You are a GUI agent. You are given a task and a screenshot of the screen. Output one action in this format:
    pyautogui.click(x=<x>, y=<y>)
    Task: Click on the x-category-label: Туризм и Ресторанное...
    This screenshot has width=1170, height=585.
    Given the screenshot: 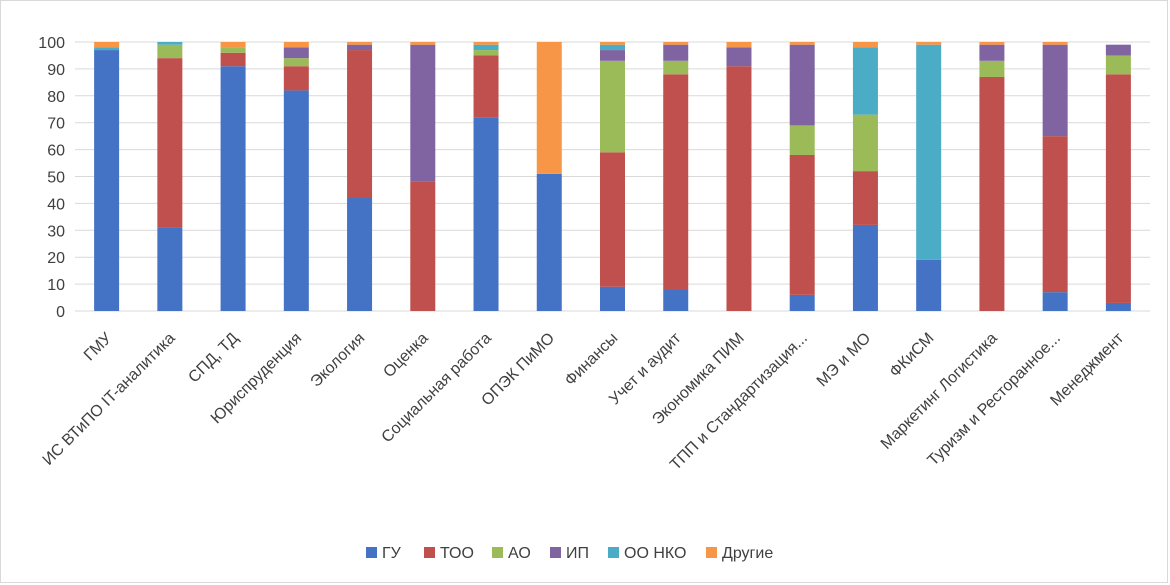 What is the action you would take?
    pyautogui.click(x=994, y=399)
    